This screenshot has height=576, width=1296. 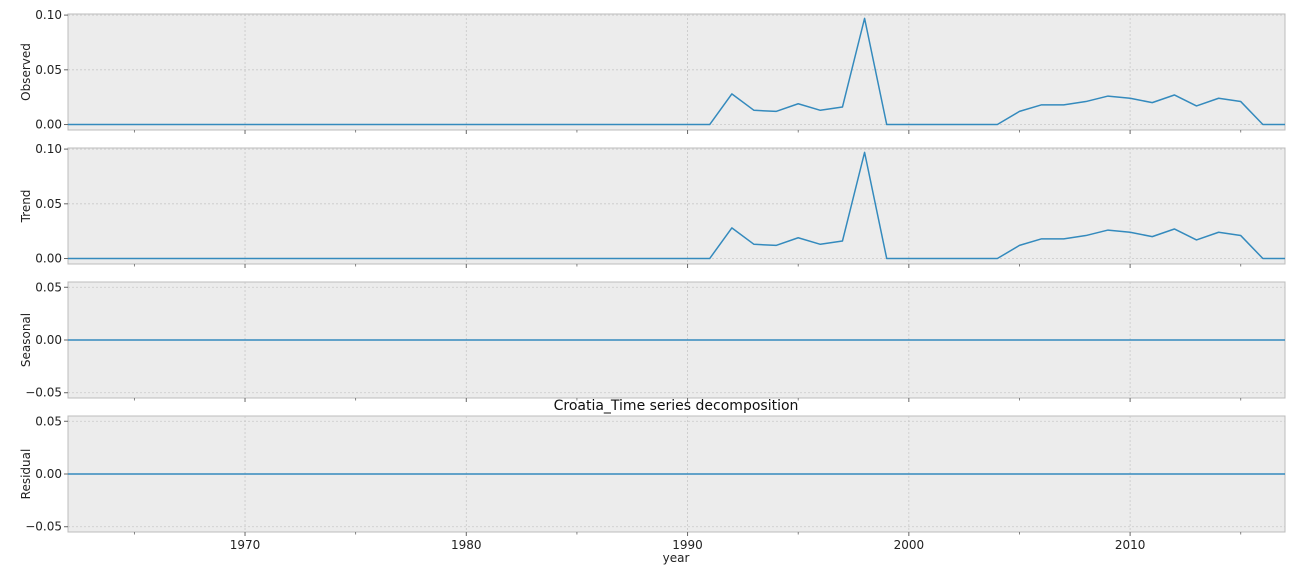 What do you see at coordinates (26, 72) in the screenshot?
I see `y-axis-label: Observed` at bounding box center [26, 72].